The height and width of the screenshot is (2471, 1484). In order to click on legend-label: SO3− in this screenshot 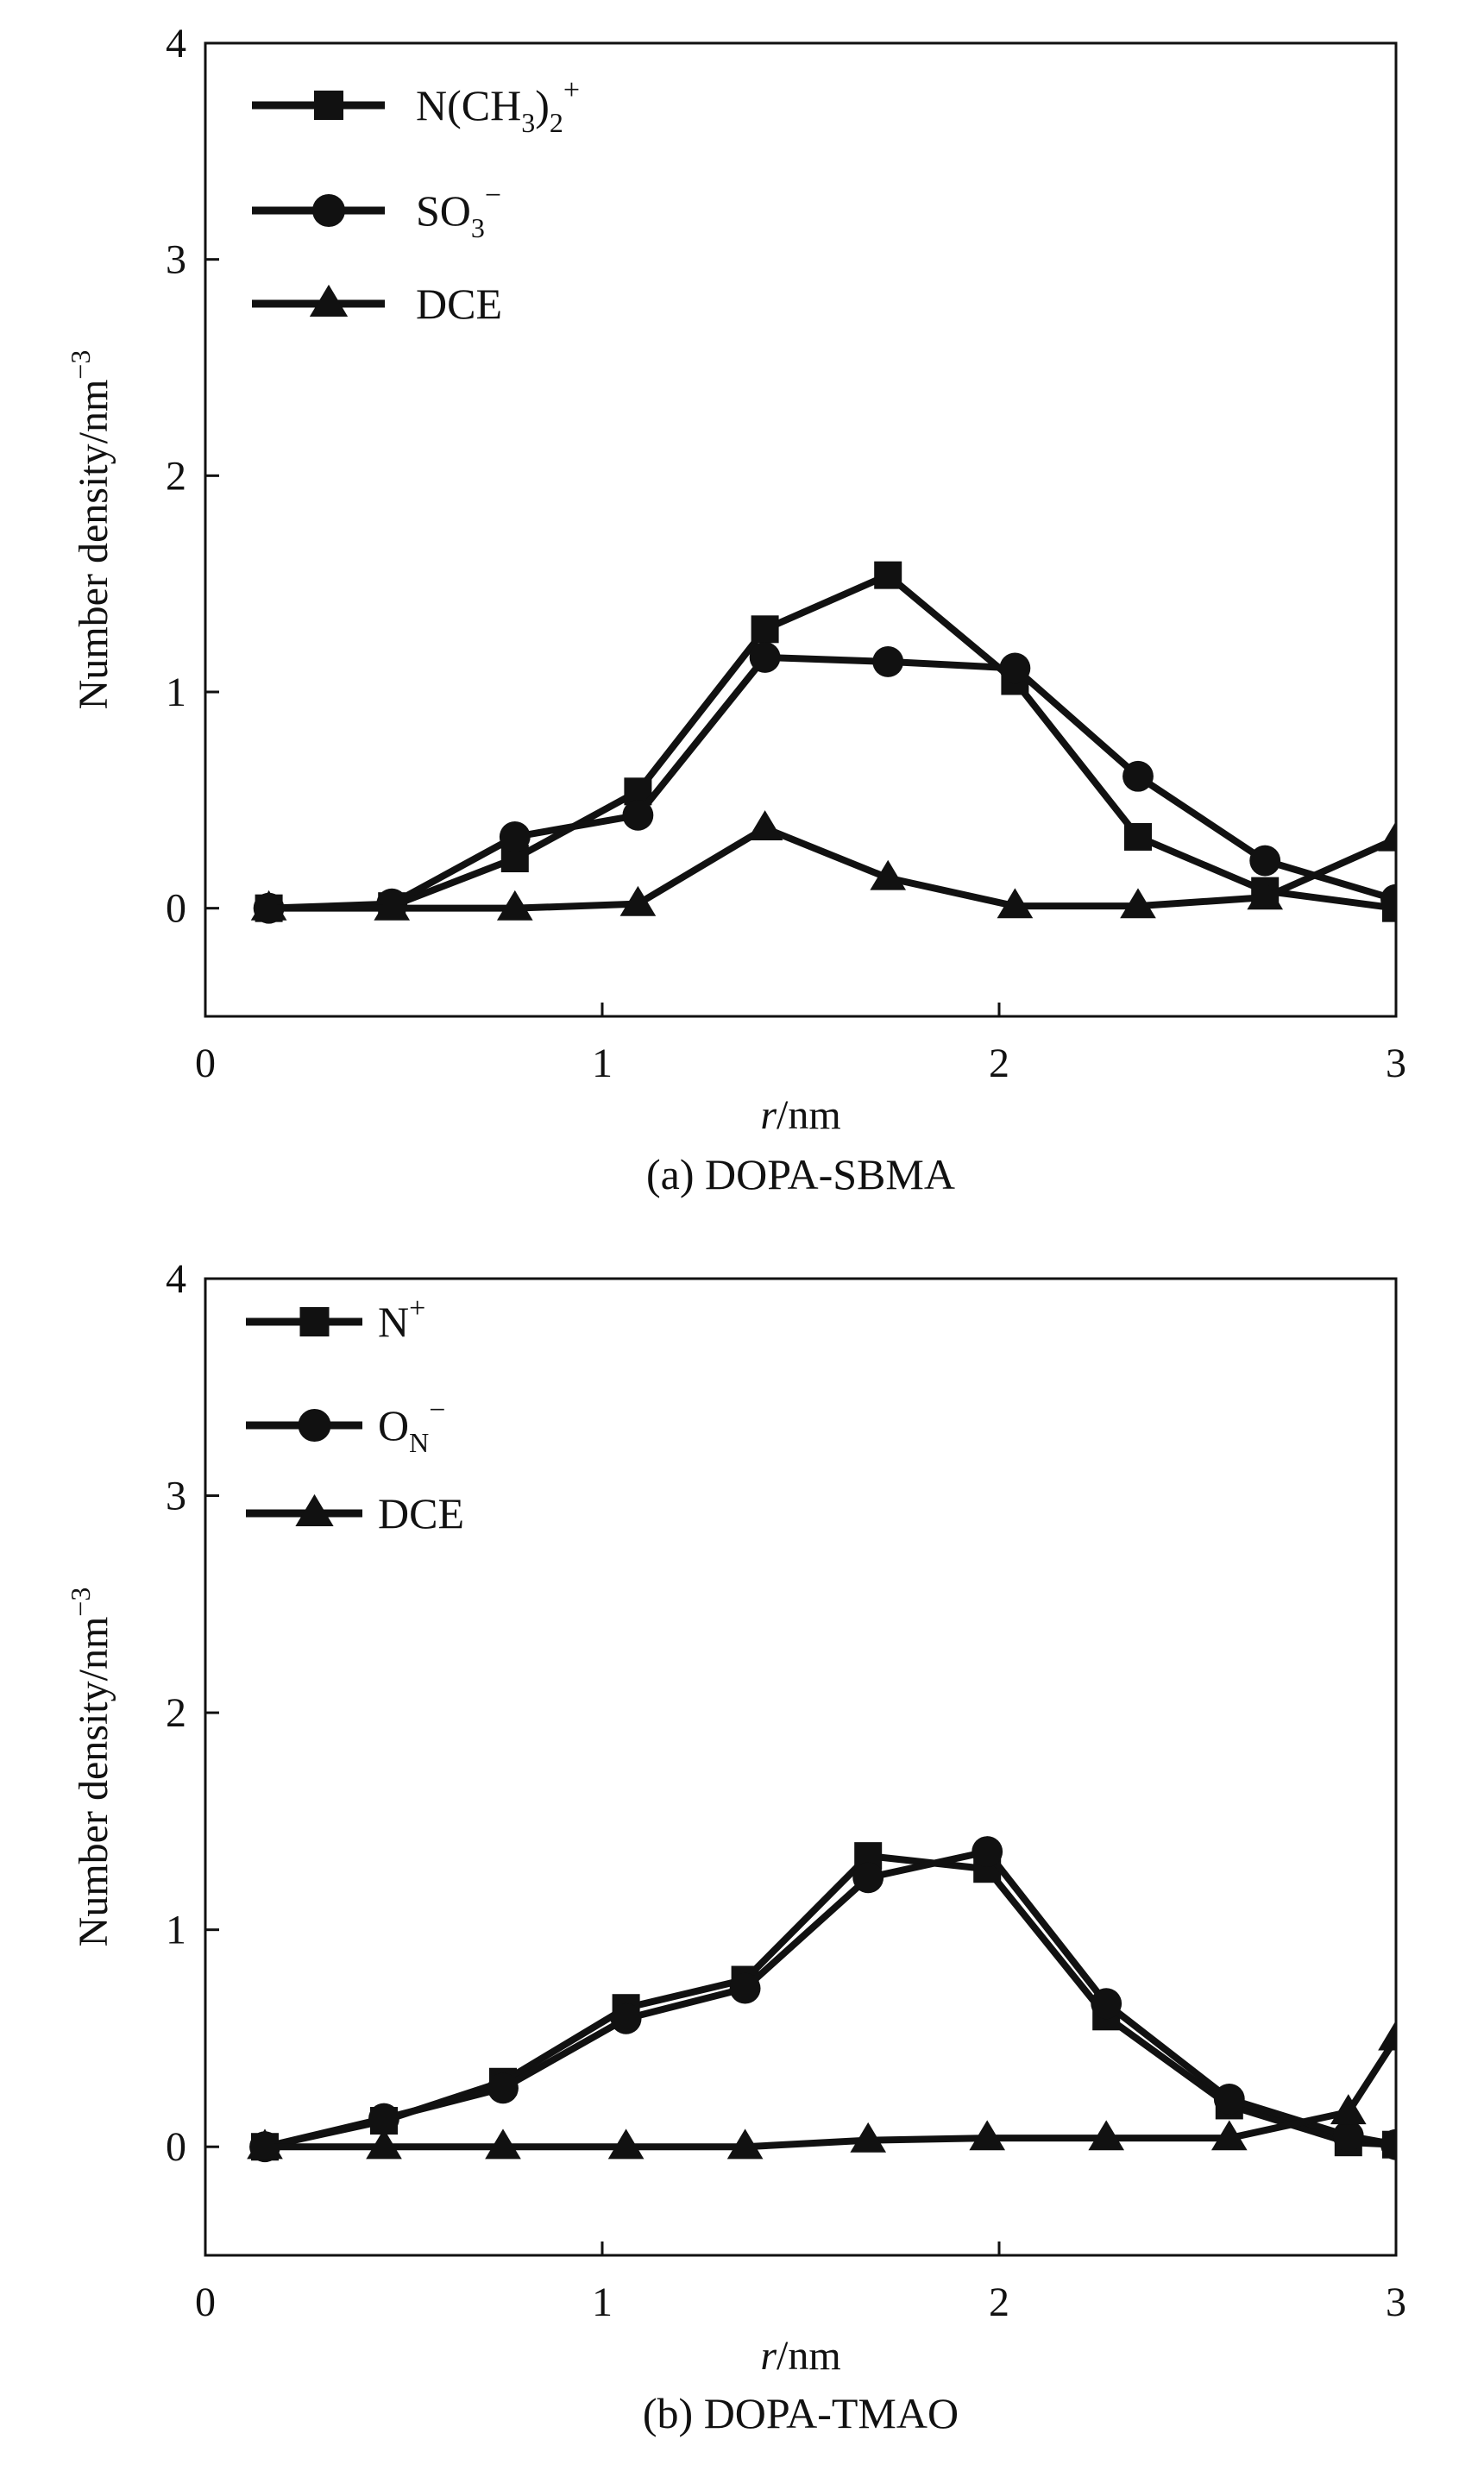, I will do `click(459, 211)`.